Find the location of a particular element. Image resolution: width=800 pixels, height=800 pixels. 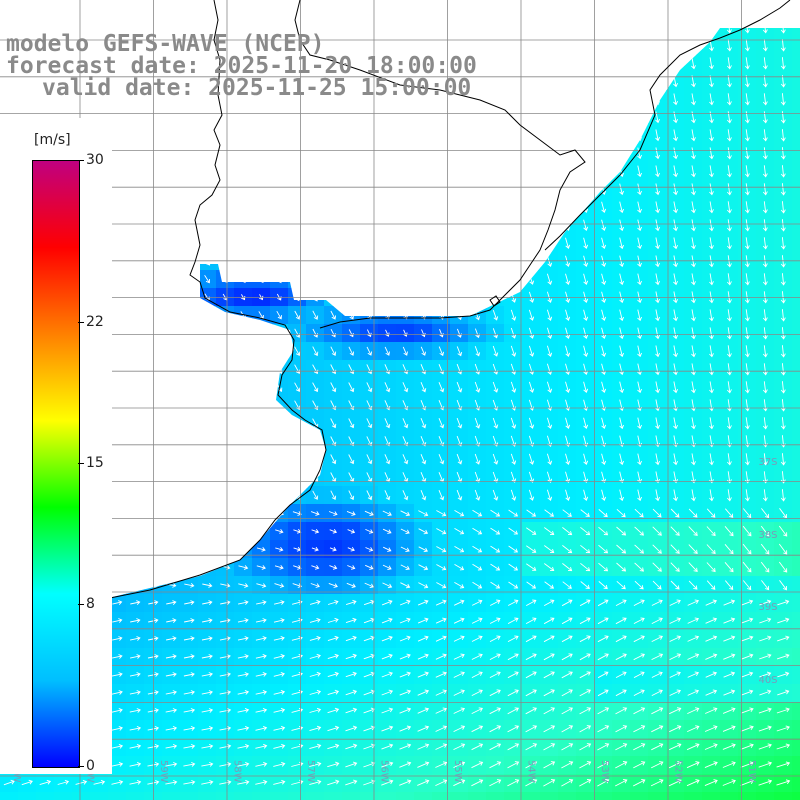

colorbar-tick-mark is located at coordinates (81, 160).